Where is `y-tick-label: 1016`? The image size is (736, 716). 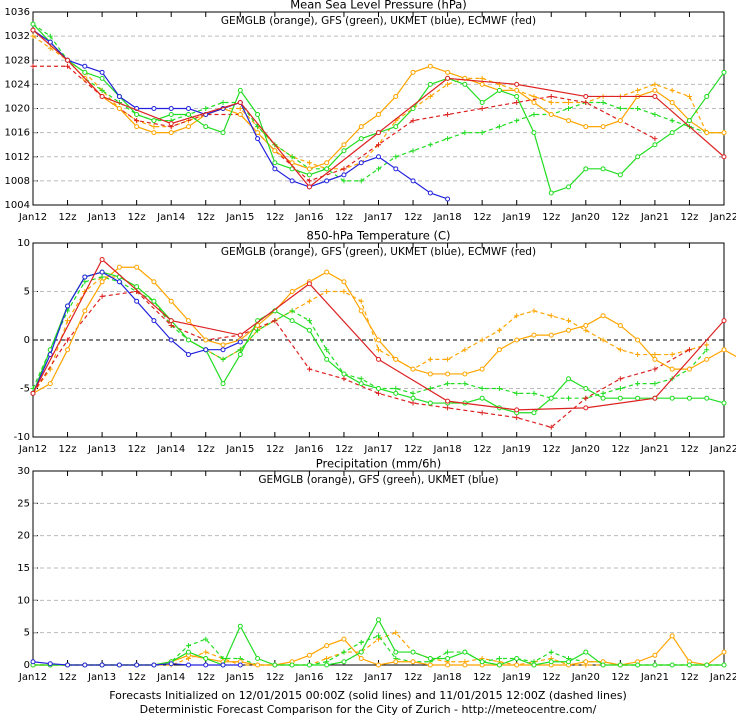
y-tick-label: 1016 is located at coordinates (17, 133).